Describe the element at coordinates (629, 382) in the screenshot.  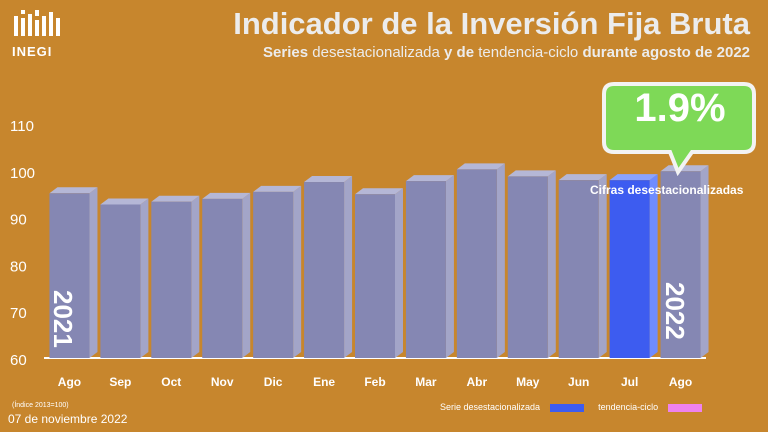
I see `x-tick-label: Jul` at that location.